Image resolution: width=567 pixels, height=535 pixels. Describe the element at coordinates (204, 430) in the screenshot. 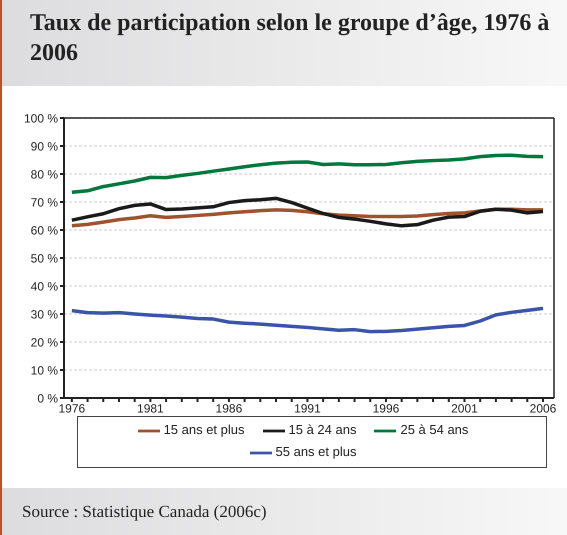

I see `legend-label: 15 ans et plus` at that location.